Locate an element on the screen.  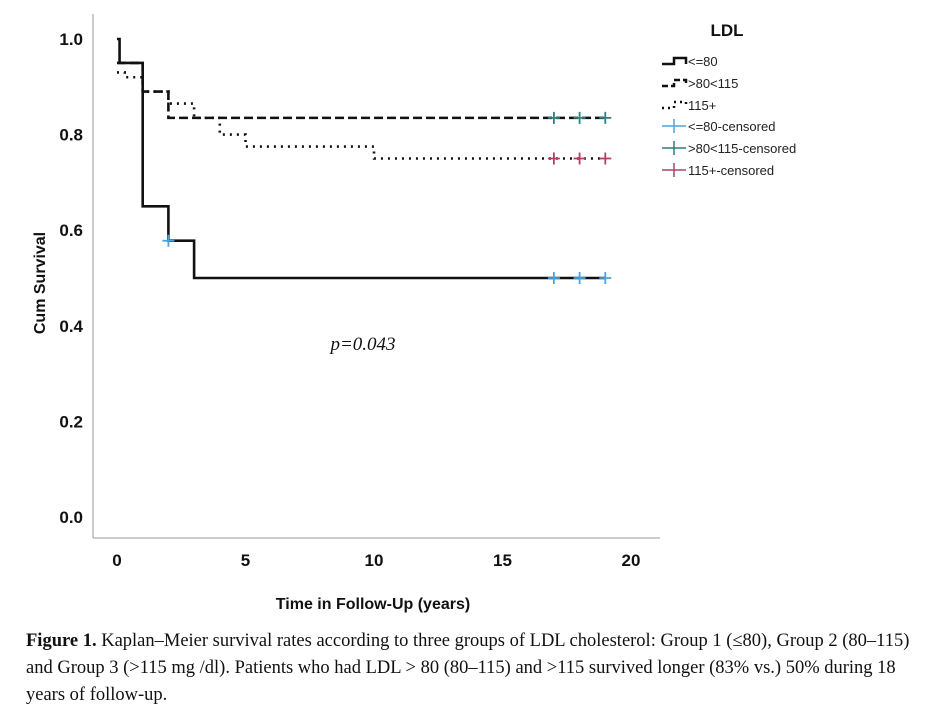
y-tick-label: 0.2 is located at coordinates (71, 421).